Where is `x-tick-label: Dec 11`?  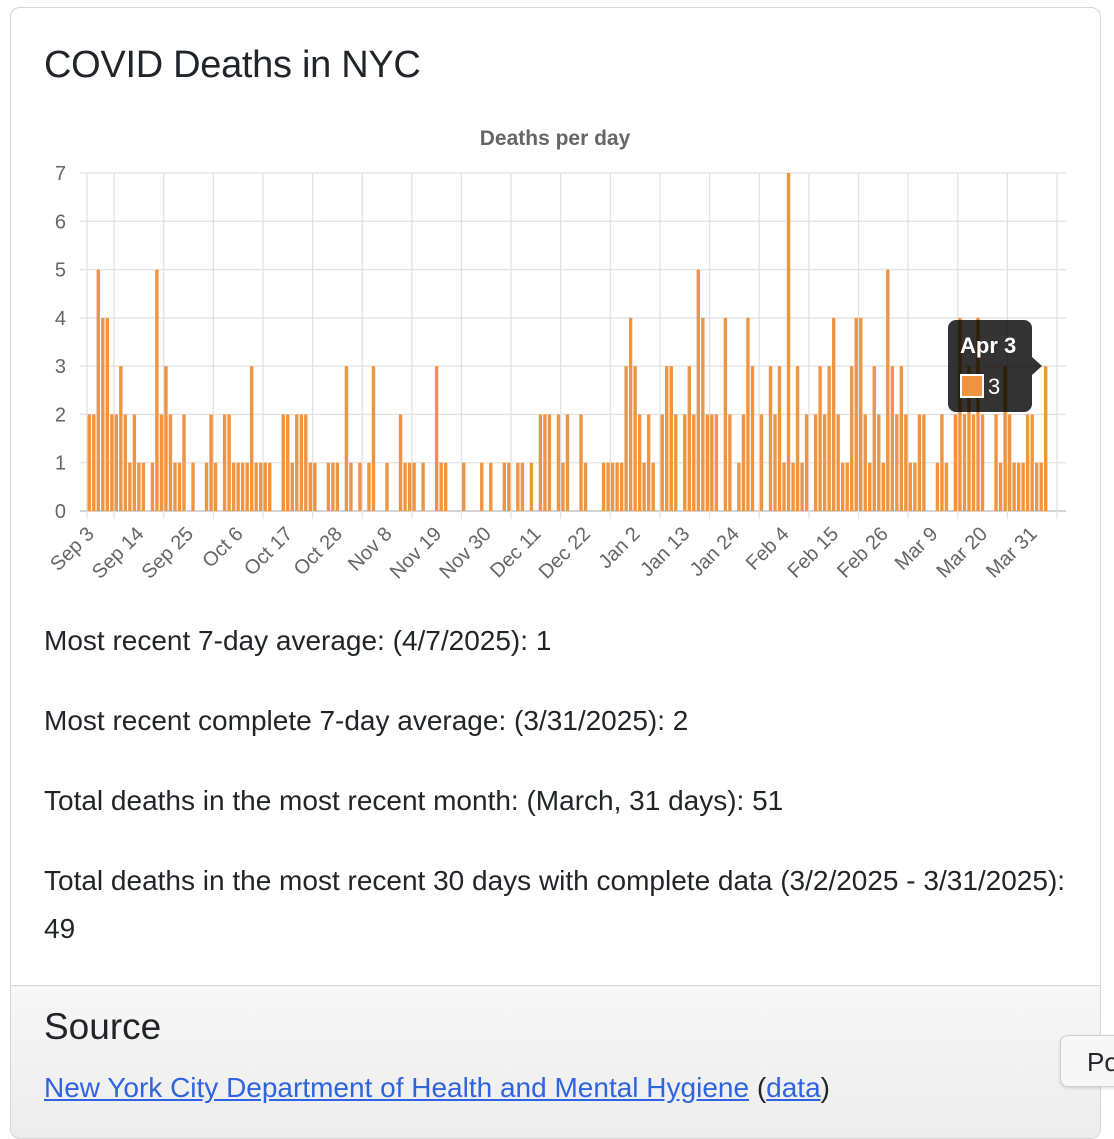 x-tick-label: Dec 11 is located at coordinates (515, 552).